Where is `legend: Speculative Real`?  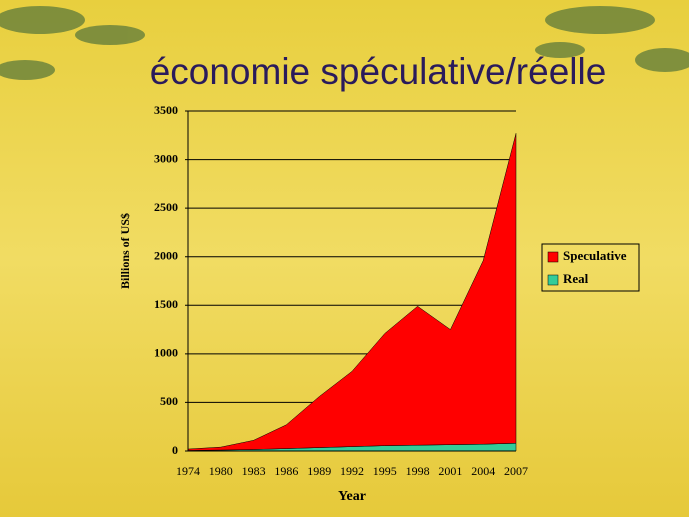
legend: Speculative Real is located at coordinates (590, 267).